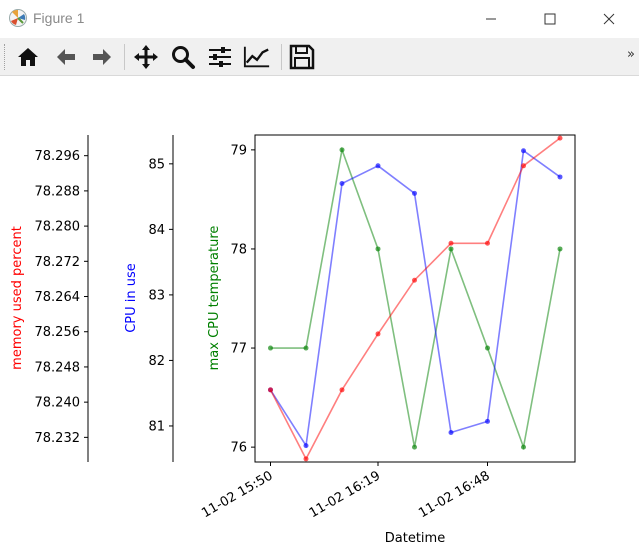  I want to click on memory-tick-label: 78.272, so click(58, 262).